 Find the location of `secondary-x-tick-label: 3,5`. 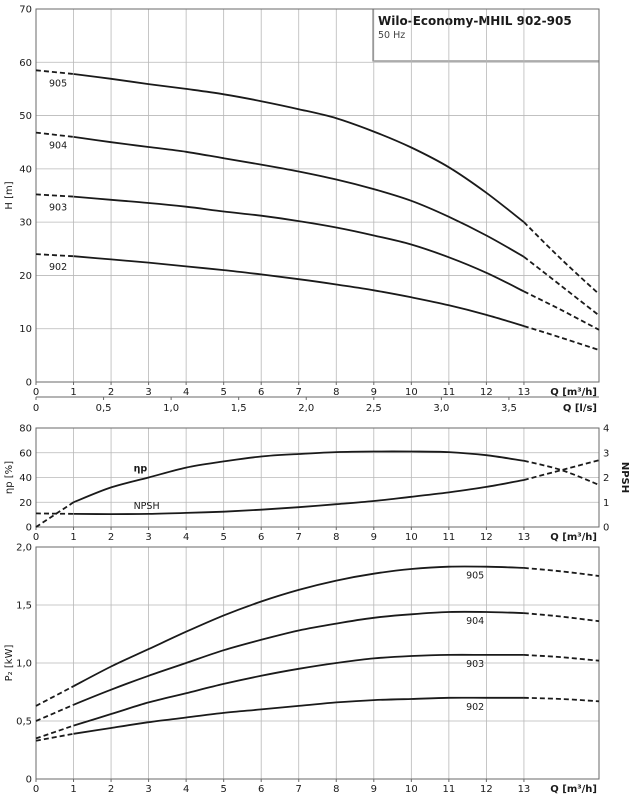

secondary-x-tick-label: 3,5 is located at coordinates (509, 408).